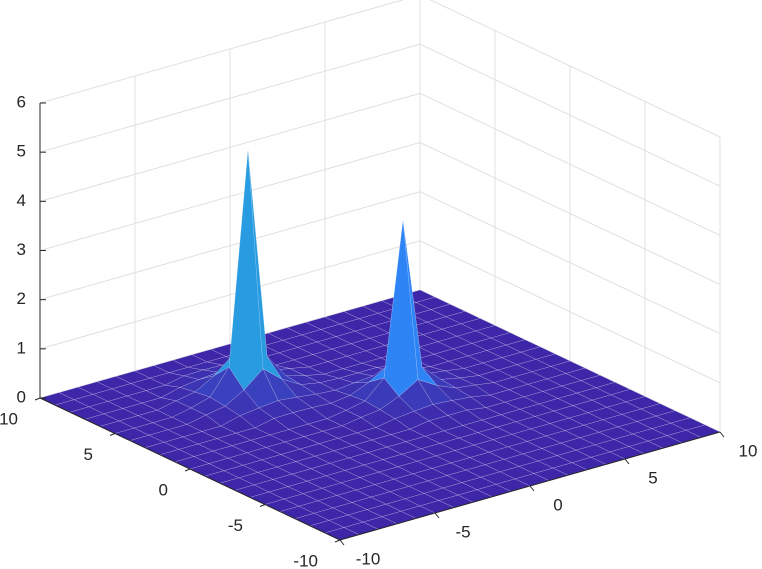 Image resolution: width=762 pixels, height=569 pixels. Describe the element at coordinates (305, 560) in the screenshot. I see `y-tick-label: -10` at that location.